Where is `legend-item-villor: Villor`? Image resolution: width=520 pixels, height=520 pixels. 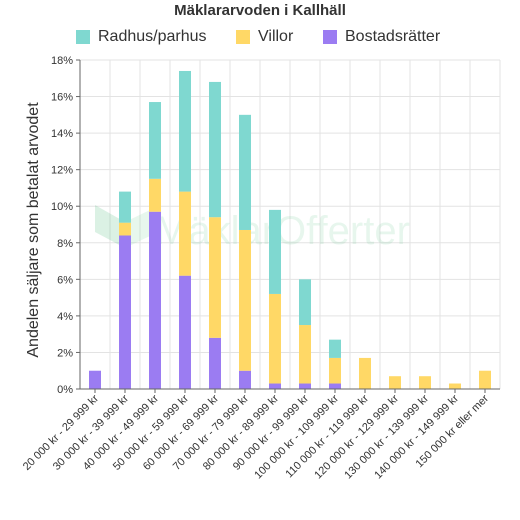 legend-item-villor: Villor is located at coordinates (264, 37).